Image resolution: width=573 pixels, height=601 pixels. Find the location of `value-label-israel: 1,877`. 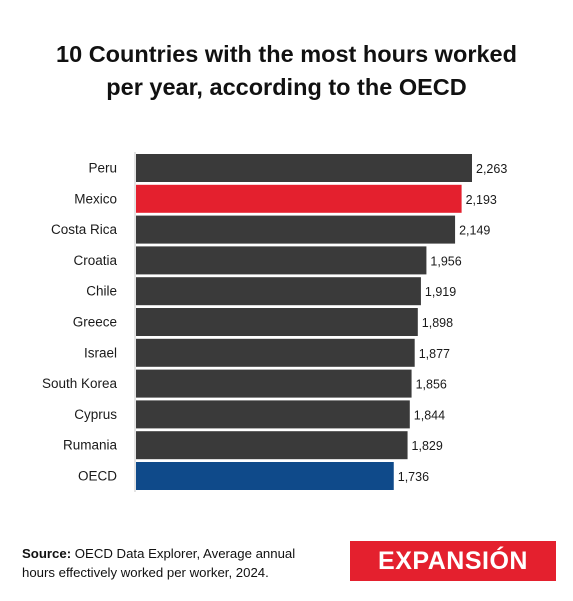

value-label-israel: 1,877 is located at coordinates (434, 354).